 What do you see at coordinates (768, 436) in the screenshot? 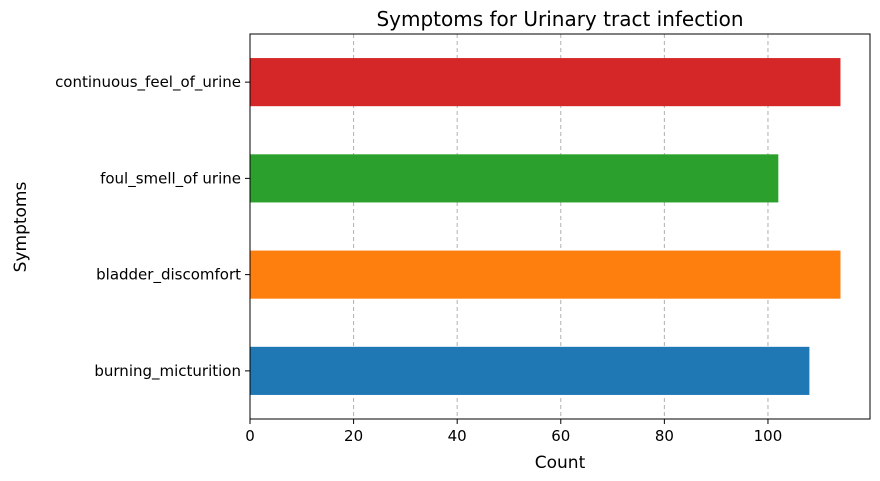
I see `x-tick-label: 100` at bounding box center [768, 436].